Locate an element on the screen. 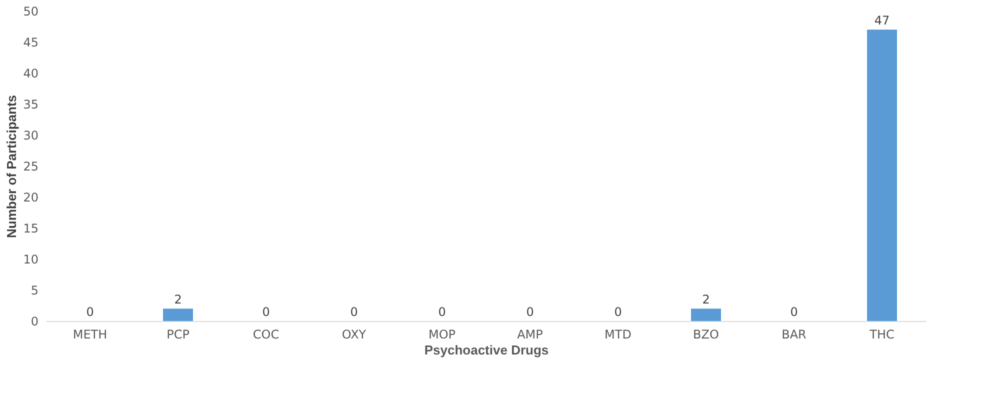 This screenshot has height=404, width=986. y-tick-label: 25 is located at coordinates (30, 167).